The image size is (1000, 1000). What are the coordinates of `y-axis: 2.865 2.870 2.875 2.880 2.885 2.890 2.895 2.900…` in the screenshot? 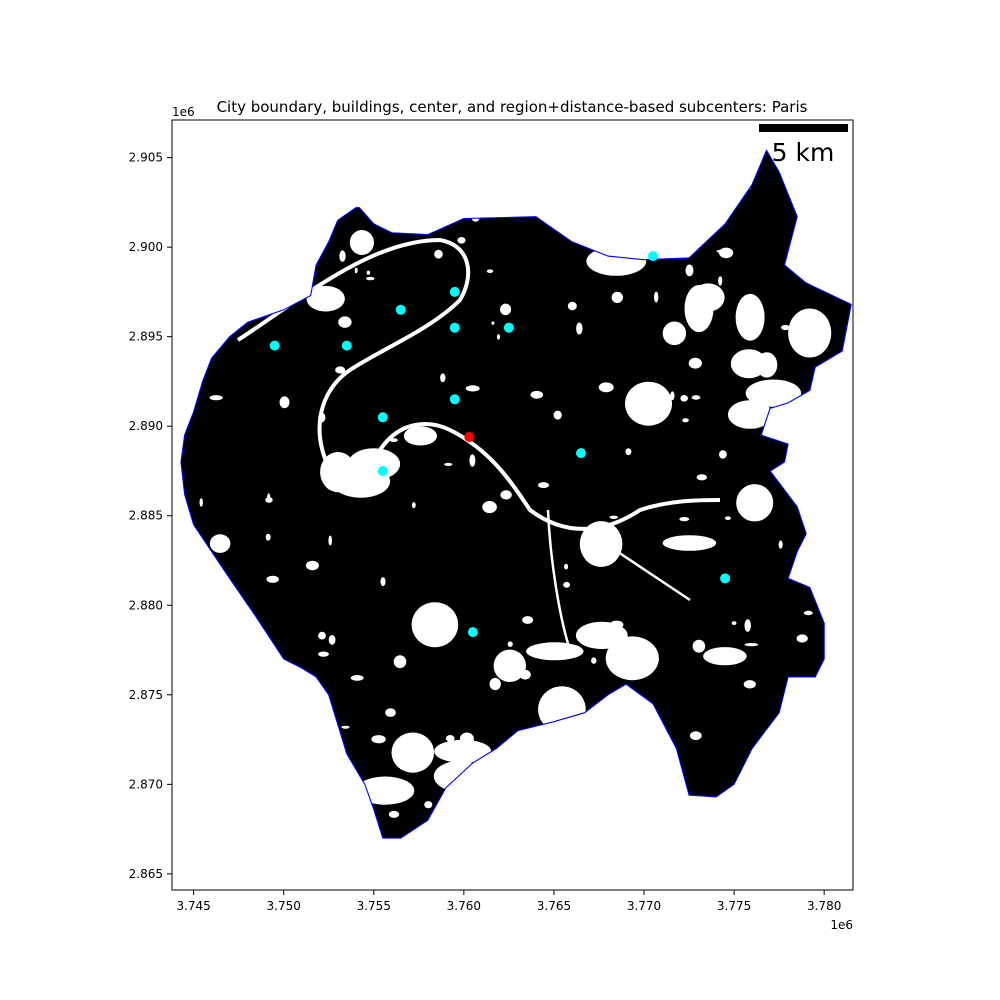 It's located at (150, 516).